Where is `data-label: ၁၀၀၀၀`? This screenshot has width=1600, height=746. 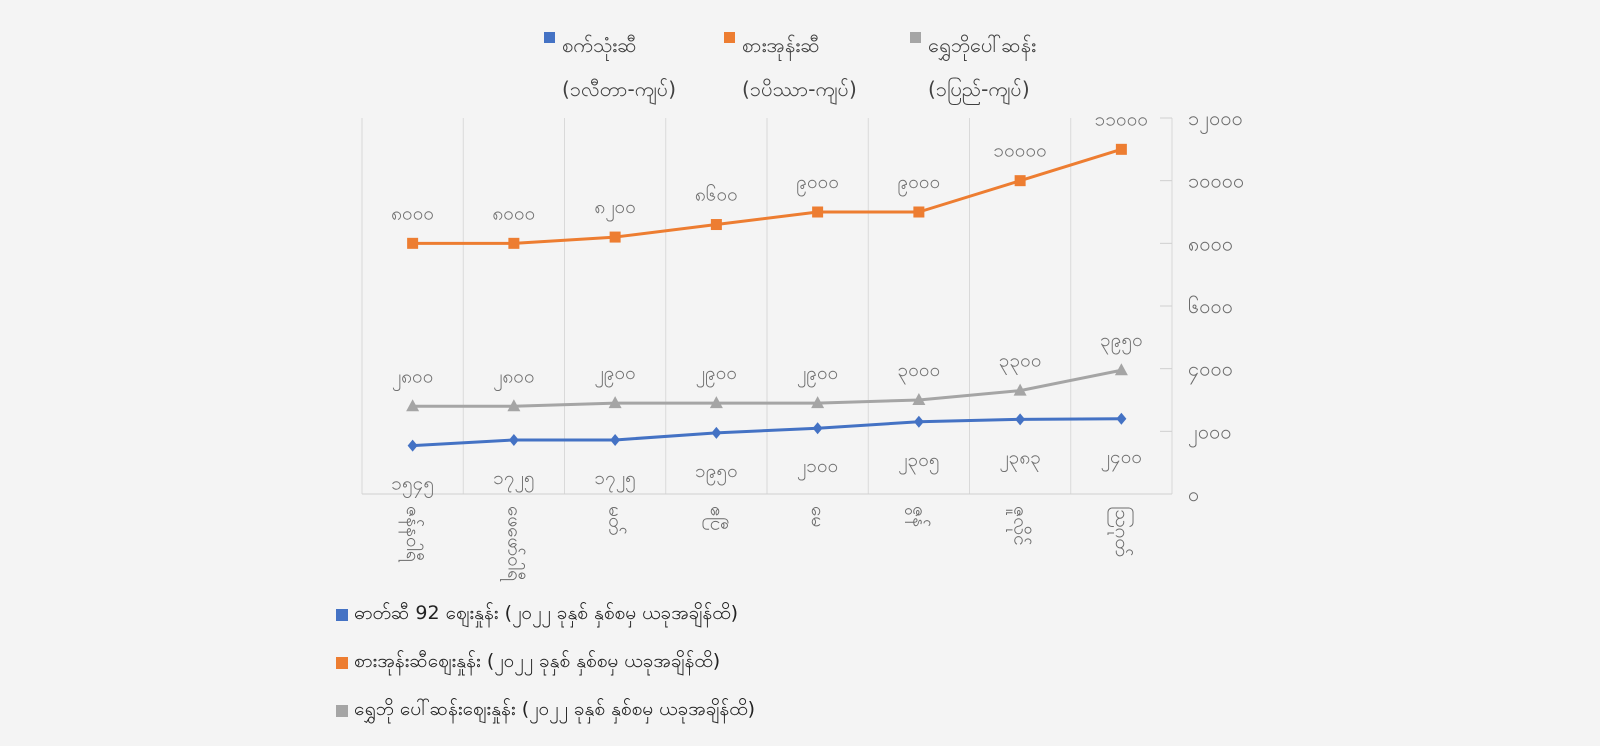 data-label: ၁၀၀၀၀ is located at coordinates (1019, 151).